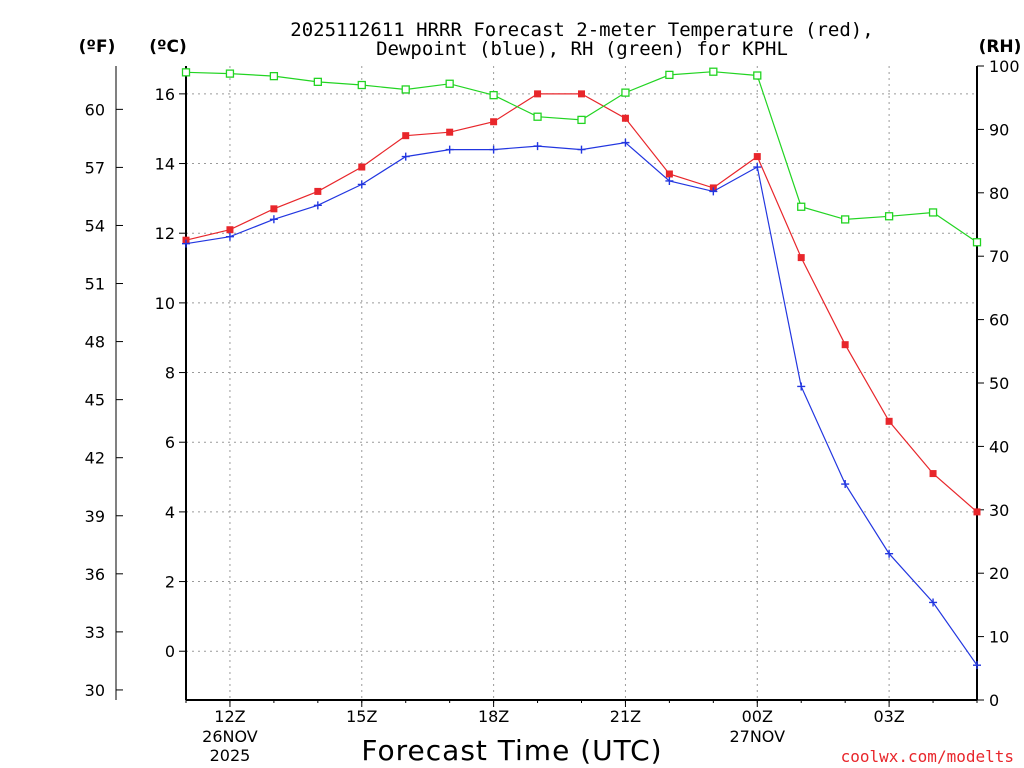 This screenshot has width=1024, height=768. What do you see at coordinates (95, 109) in the screenshot?
I see `fahrenheit-tick-label: 60` at bounding box center [95, 109].